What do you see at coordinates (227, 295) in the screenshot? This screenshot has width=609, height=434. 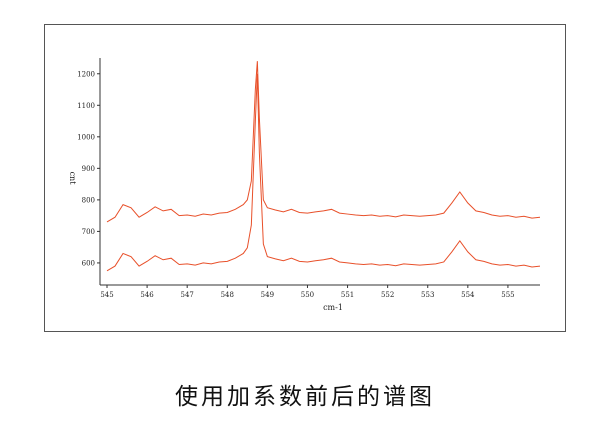 I see `x-tick-label: 548` at bounding box center [227, 295].